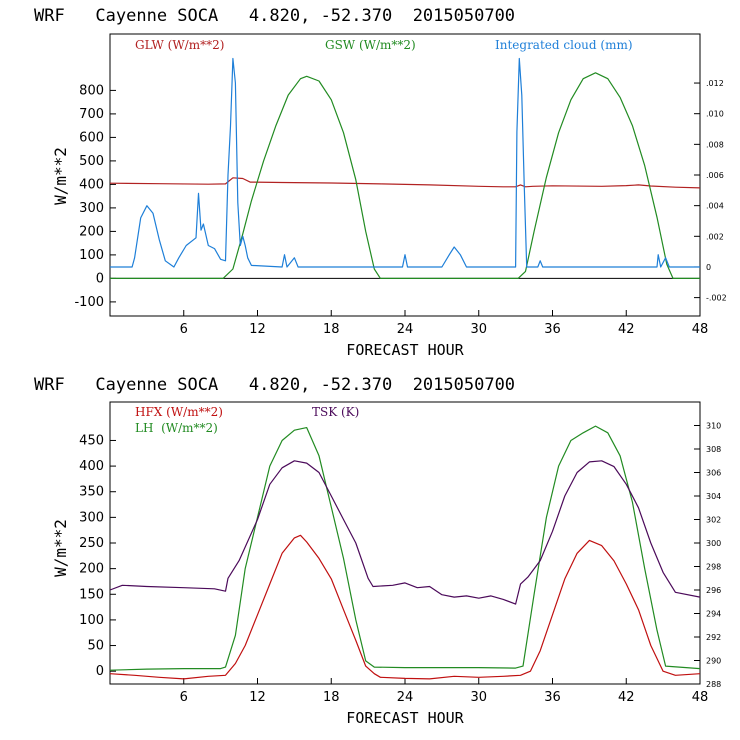  What do you see at coordinates (331, 329) in the screenshot?
I see `top-x-tick-label: 18` at bounding box center [331, 329].